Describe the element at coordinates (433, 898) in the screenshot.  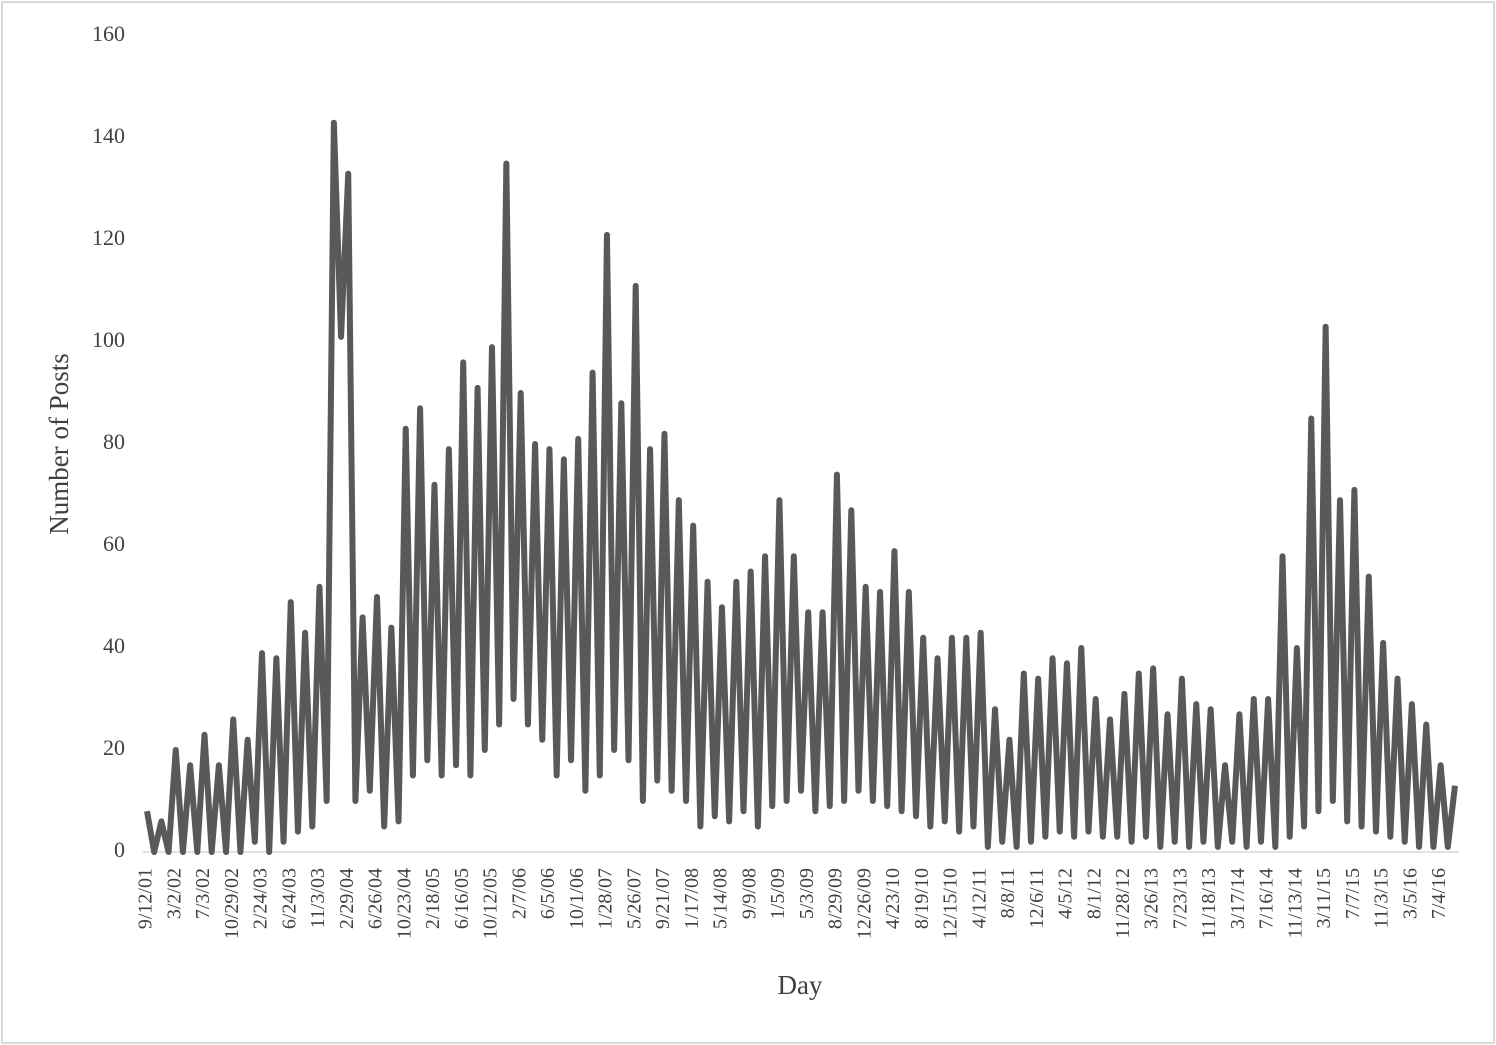
I see `x-tick-label: 2/18/05` at that location.